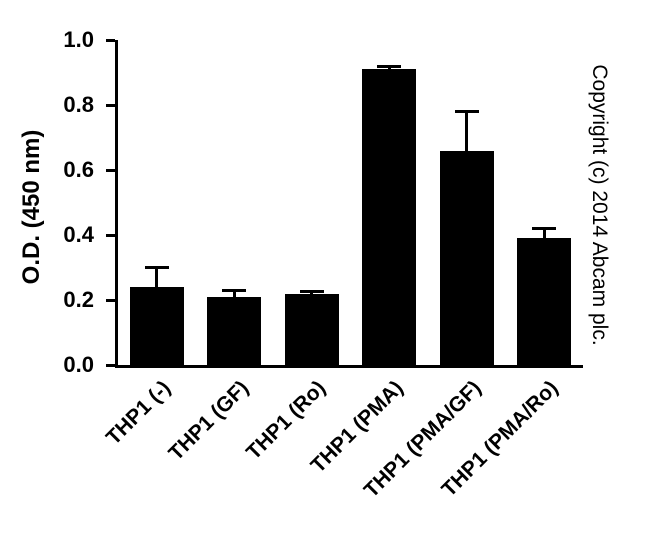 The image size is (650, 547). I want to click on y-tick-label: 0.2, so click(78, 299).